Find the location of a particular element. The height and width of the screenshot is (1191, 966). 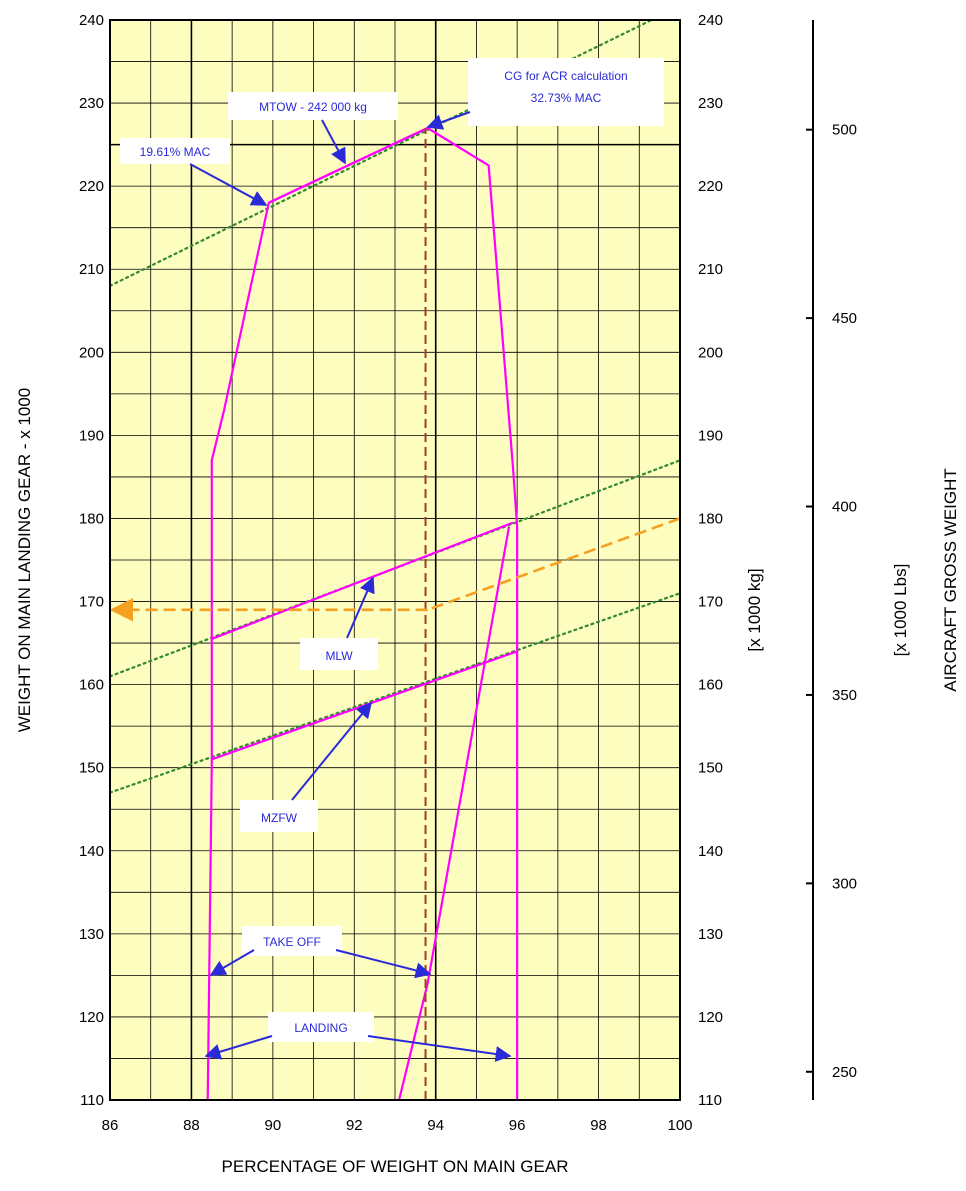

y-tick-label-kg: 180 is located at coordinates (710, 518).